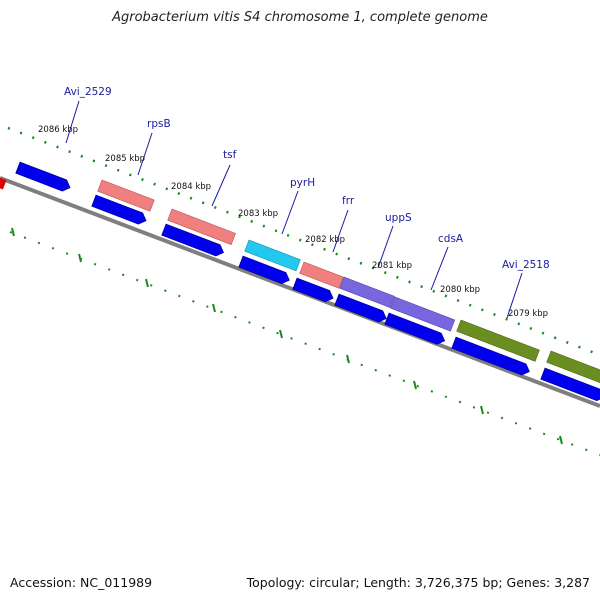 This screenshot has width=600, height=600. Describe the element at coordinates (367, 292) in the screenshot. I see `gene-bar-upps` at that location.